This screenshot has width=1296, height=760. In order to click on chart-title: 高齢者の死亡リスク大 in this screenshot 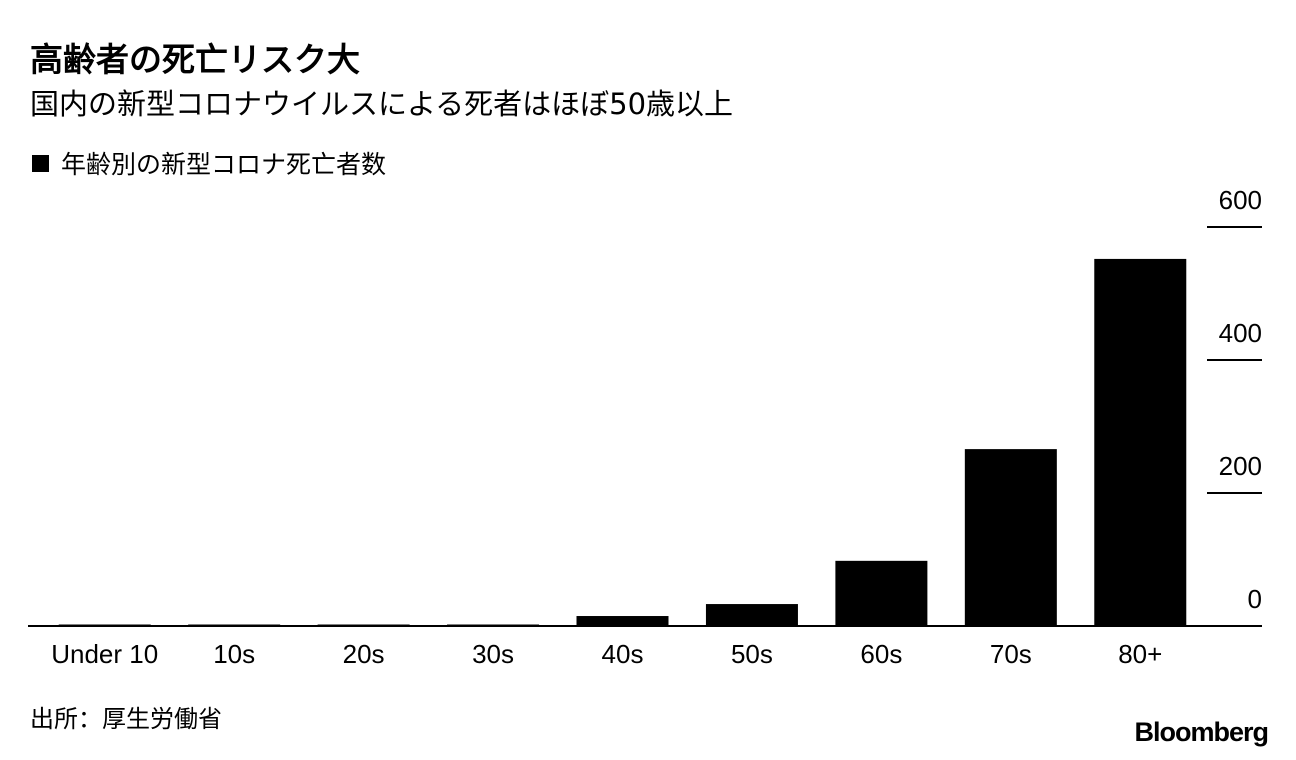, I will do `click(195, 59)`.